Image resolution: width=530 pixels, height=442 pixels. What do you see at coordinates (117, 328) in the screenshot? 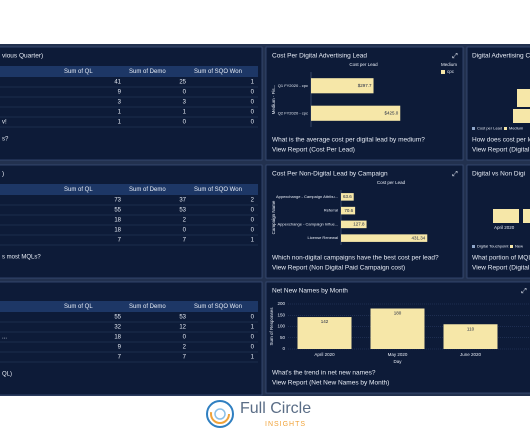
I see `cell: 32` at bounding box center [117, 328].